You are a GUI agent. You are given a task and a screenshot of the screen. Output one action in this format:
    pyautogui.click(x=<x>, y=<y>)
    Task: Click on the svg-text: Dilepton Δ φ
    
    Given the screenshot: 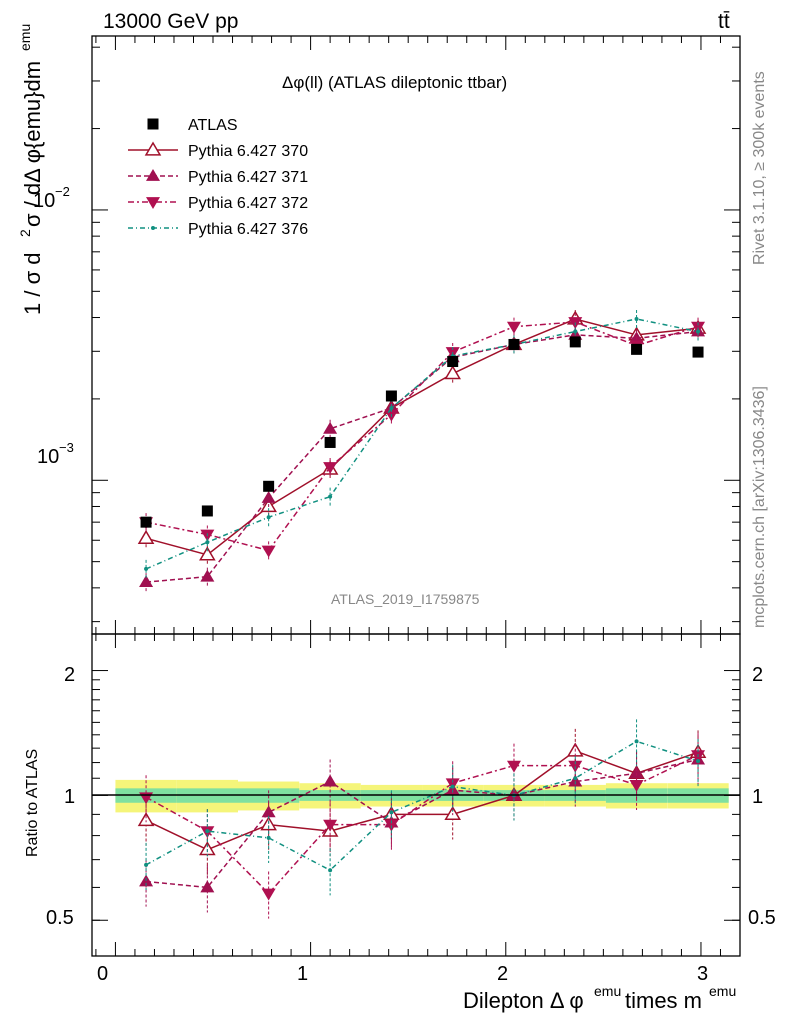 What is the action you would take?
    pyautogui.click(x=523, y=1000)
    